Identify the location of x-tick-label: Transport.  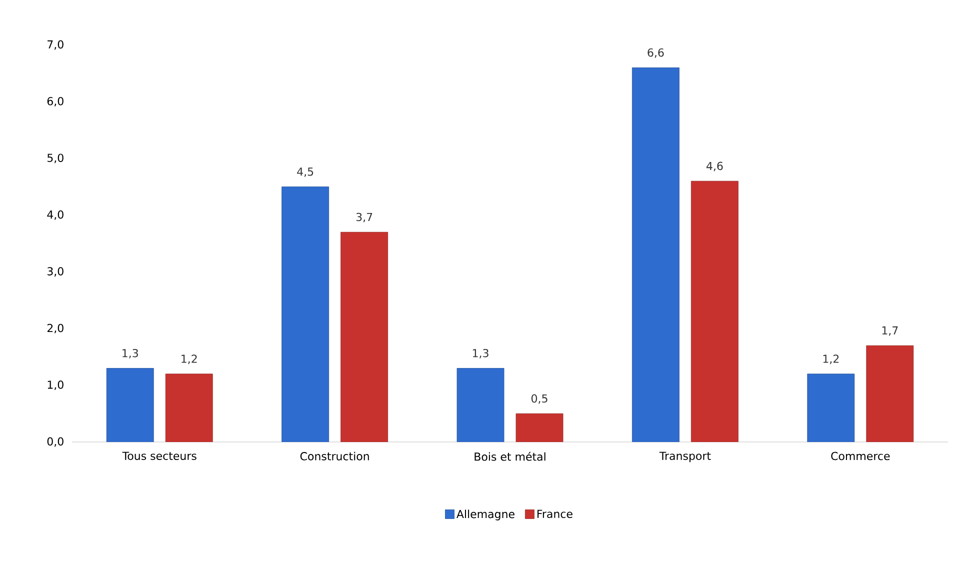
(685, 457).